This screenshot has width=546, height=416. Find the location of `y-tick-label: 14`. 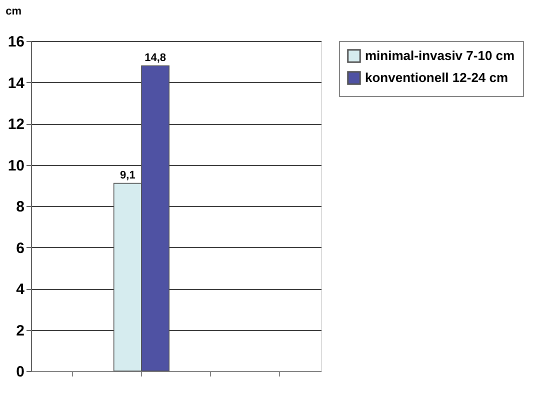

y-tick-label: 14 is located at coordinates (17, 83).